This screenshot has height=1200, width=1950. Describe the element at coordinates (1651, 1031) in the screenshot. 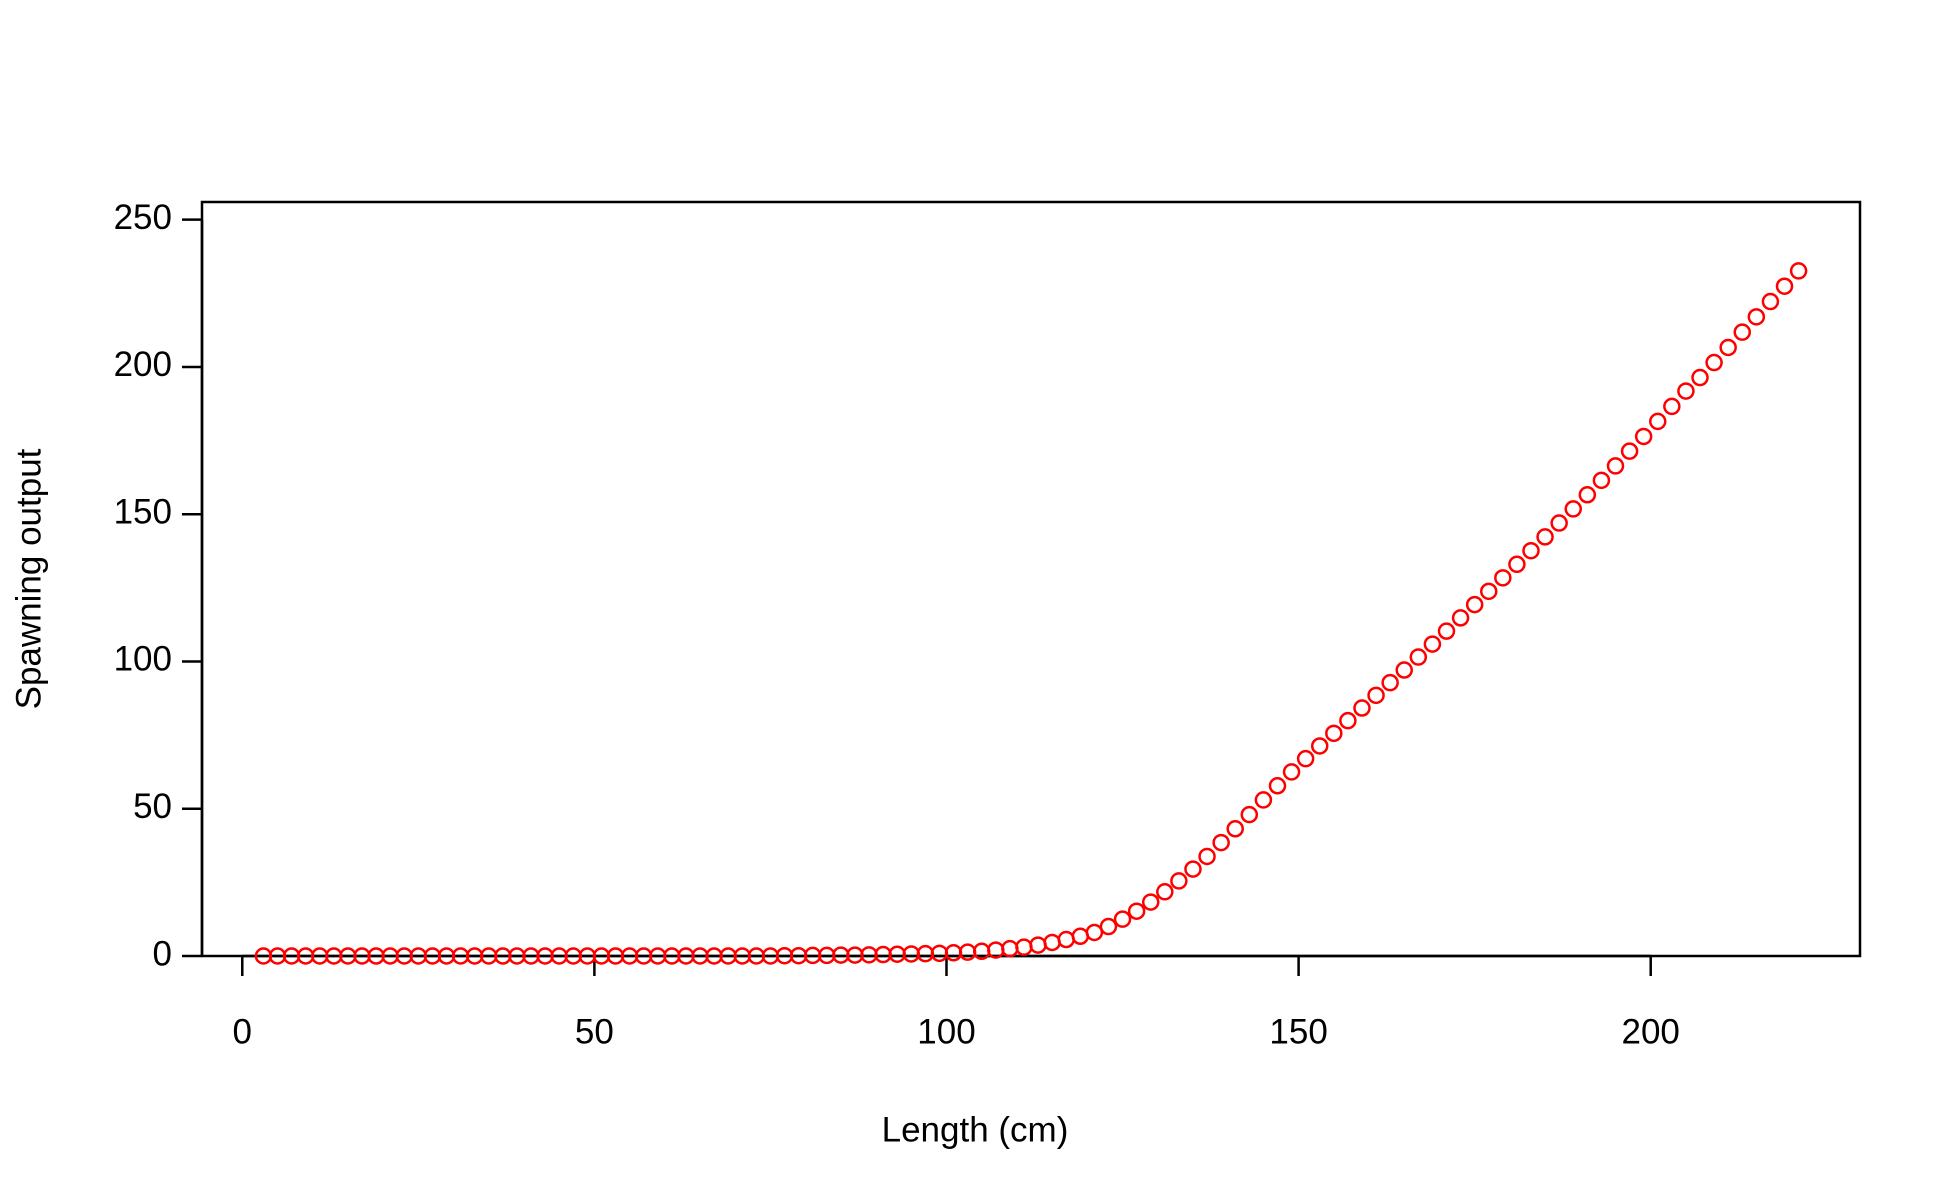

I see `x-tick-label: 200` at that location.